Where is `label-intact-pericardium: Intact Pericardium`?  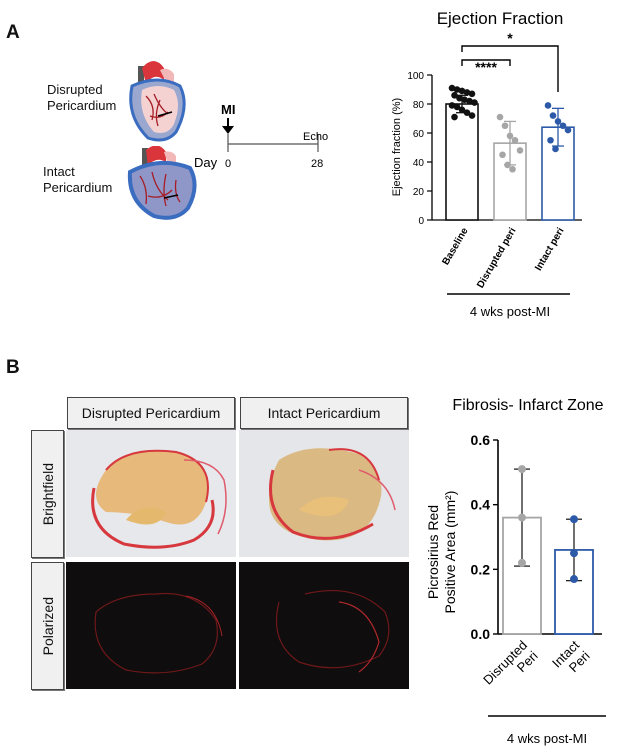 label-intact-pericardium: Intact Pericardium is located at coordinates (77, 180).